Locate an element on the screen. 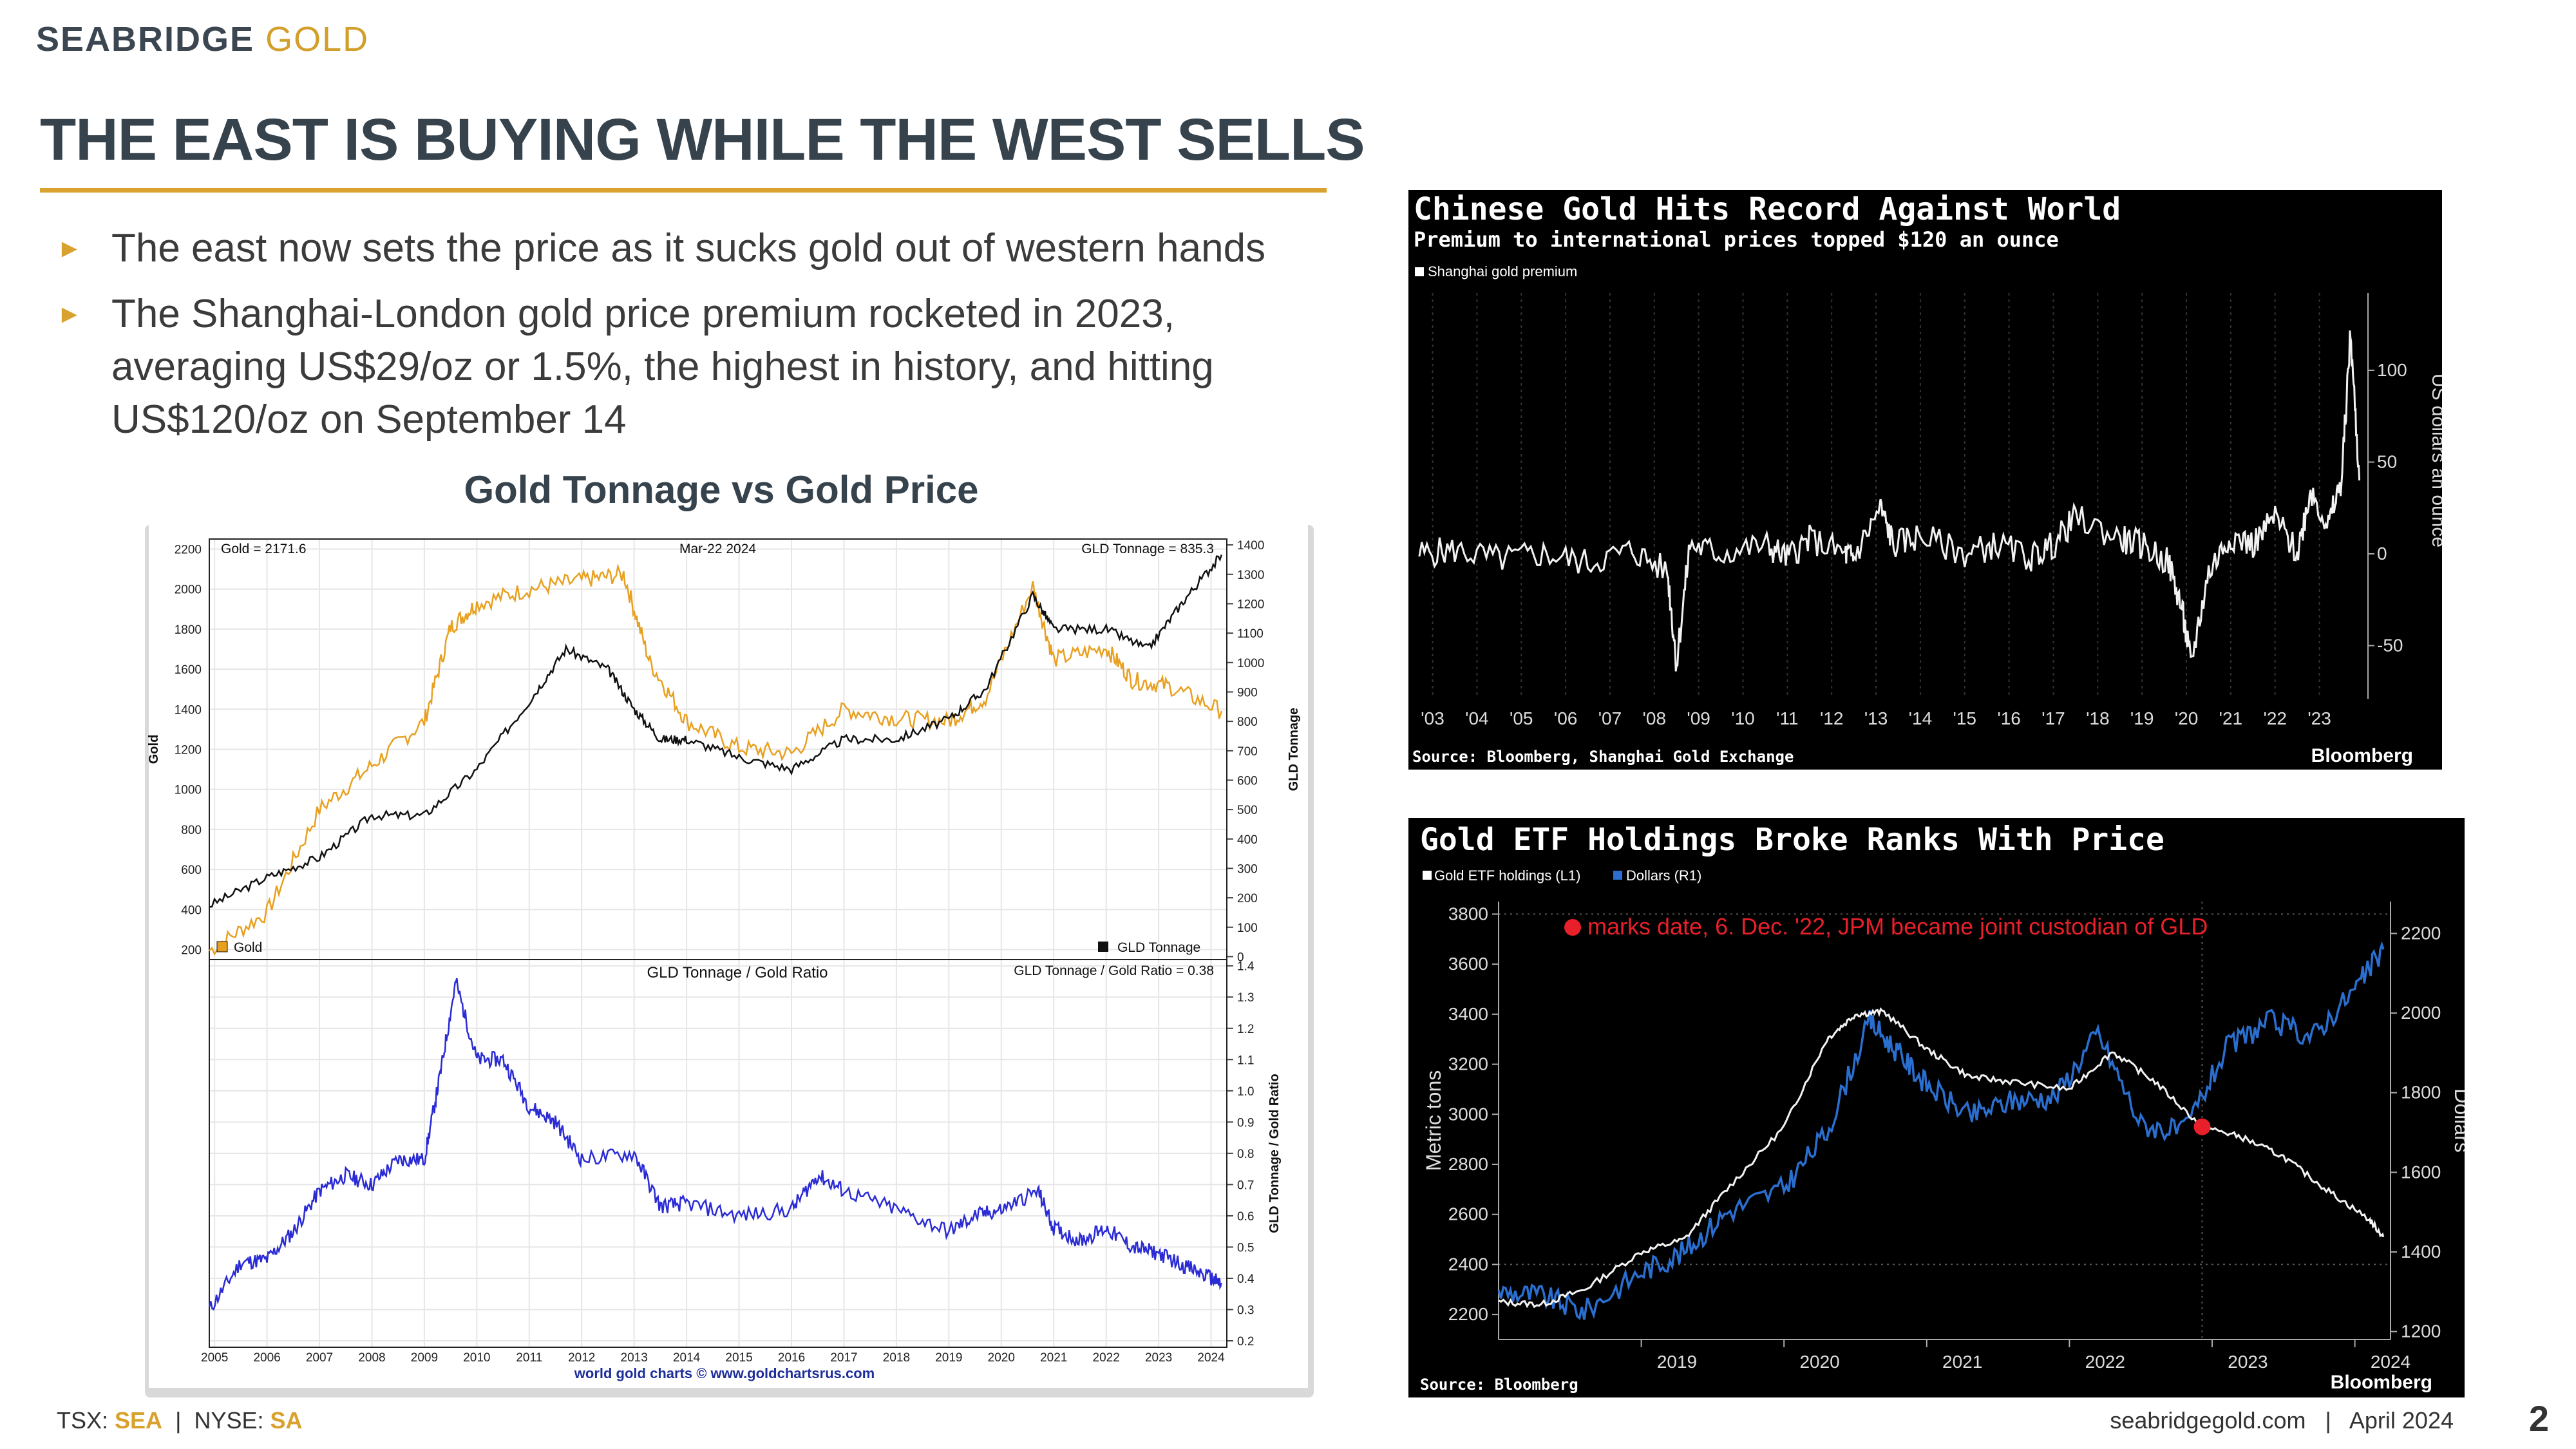  legend-label: Shanghai gold premium is located at coordinates (1502, 271).